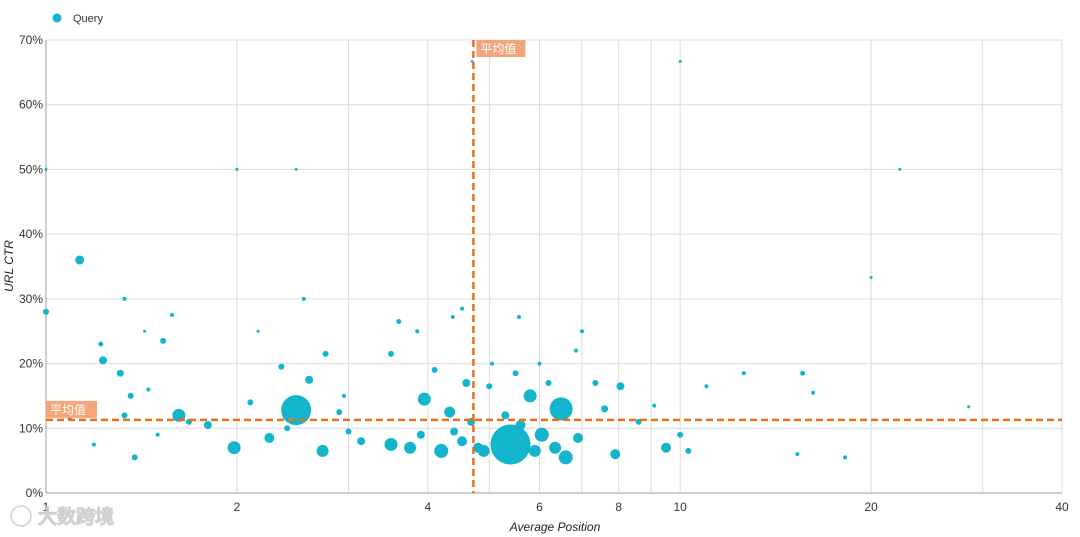 This screenshot has width=1080, height=537. What do you see at coordinates (539, 507) in the screenshot?
I see `x-tick-label: 6` at bounding box center [539, 507].